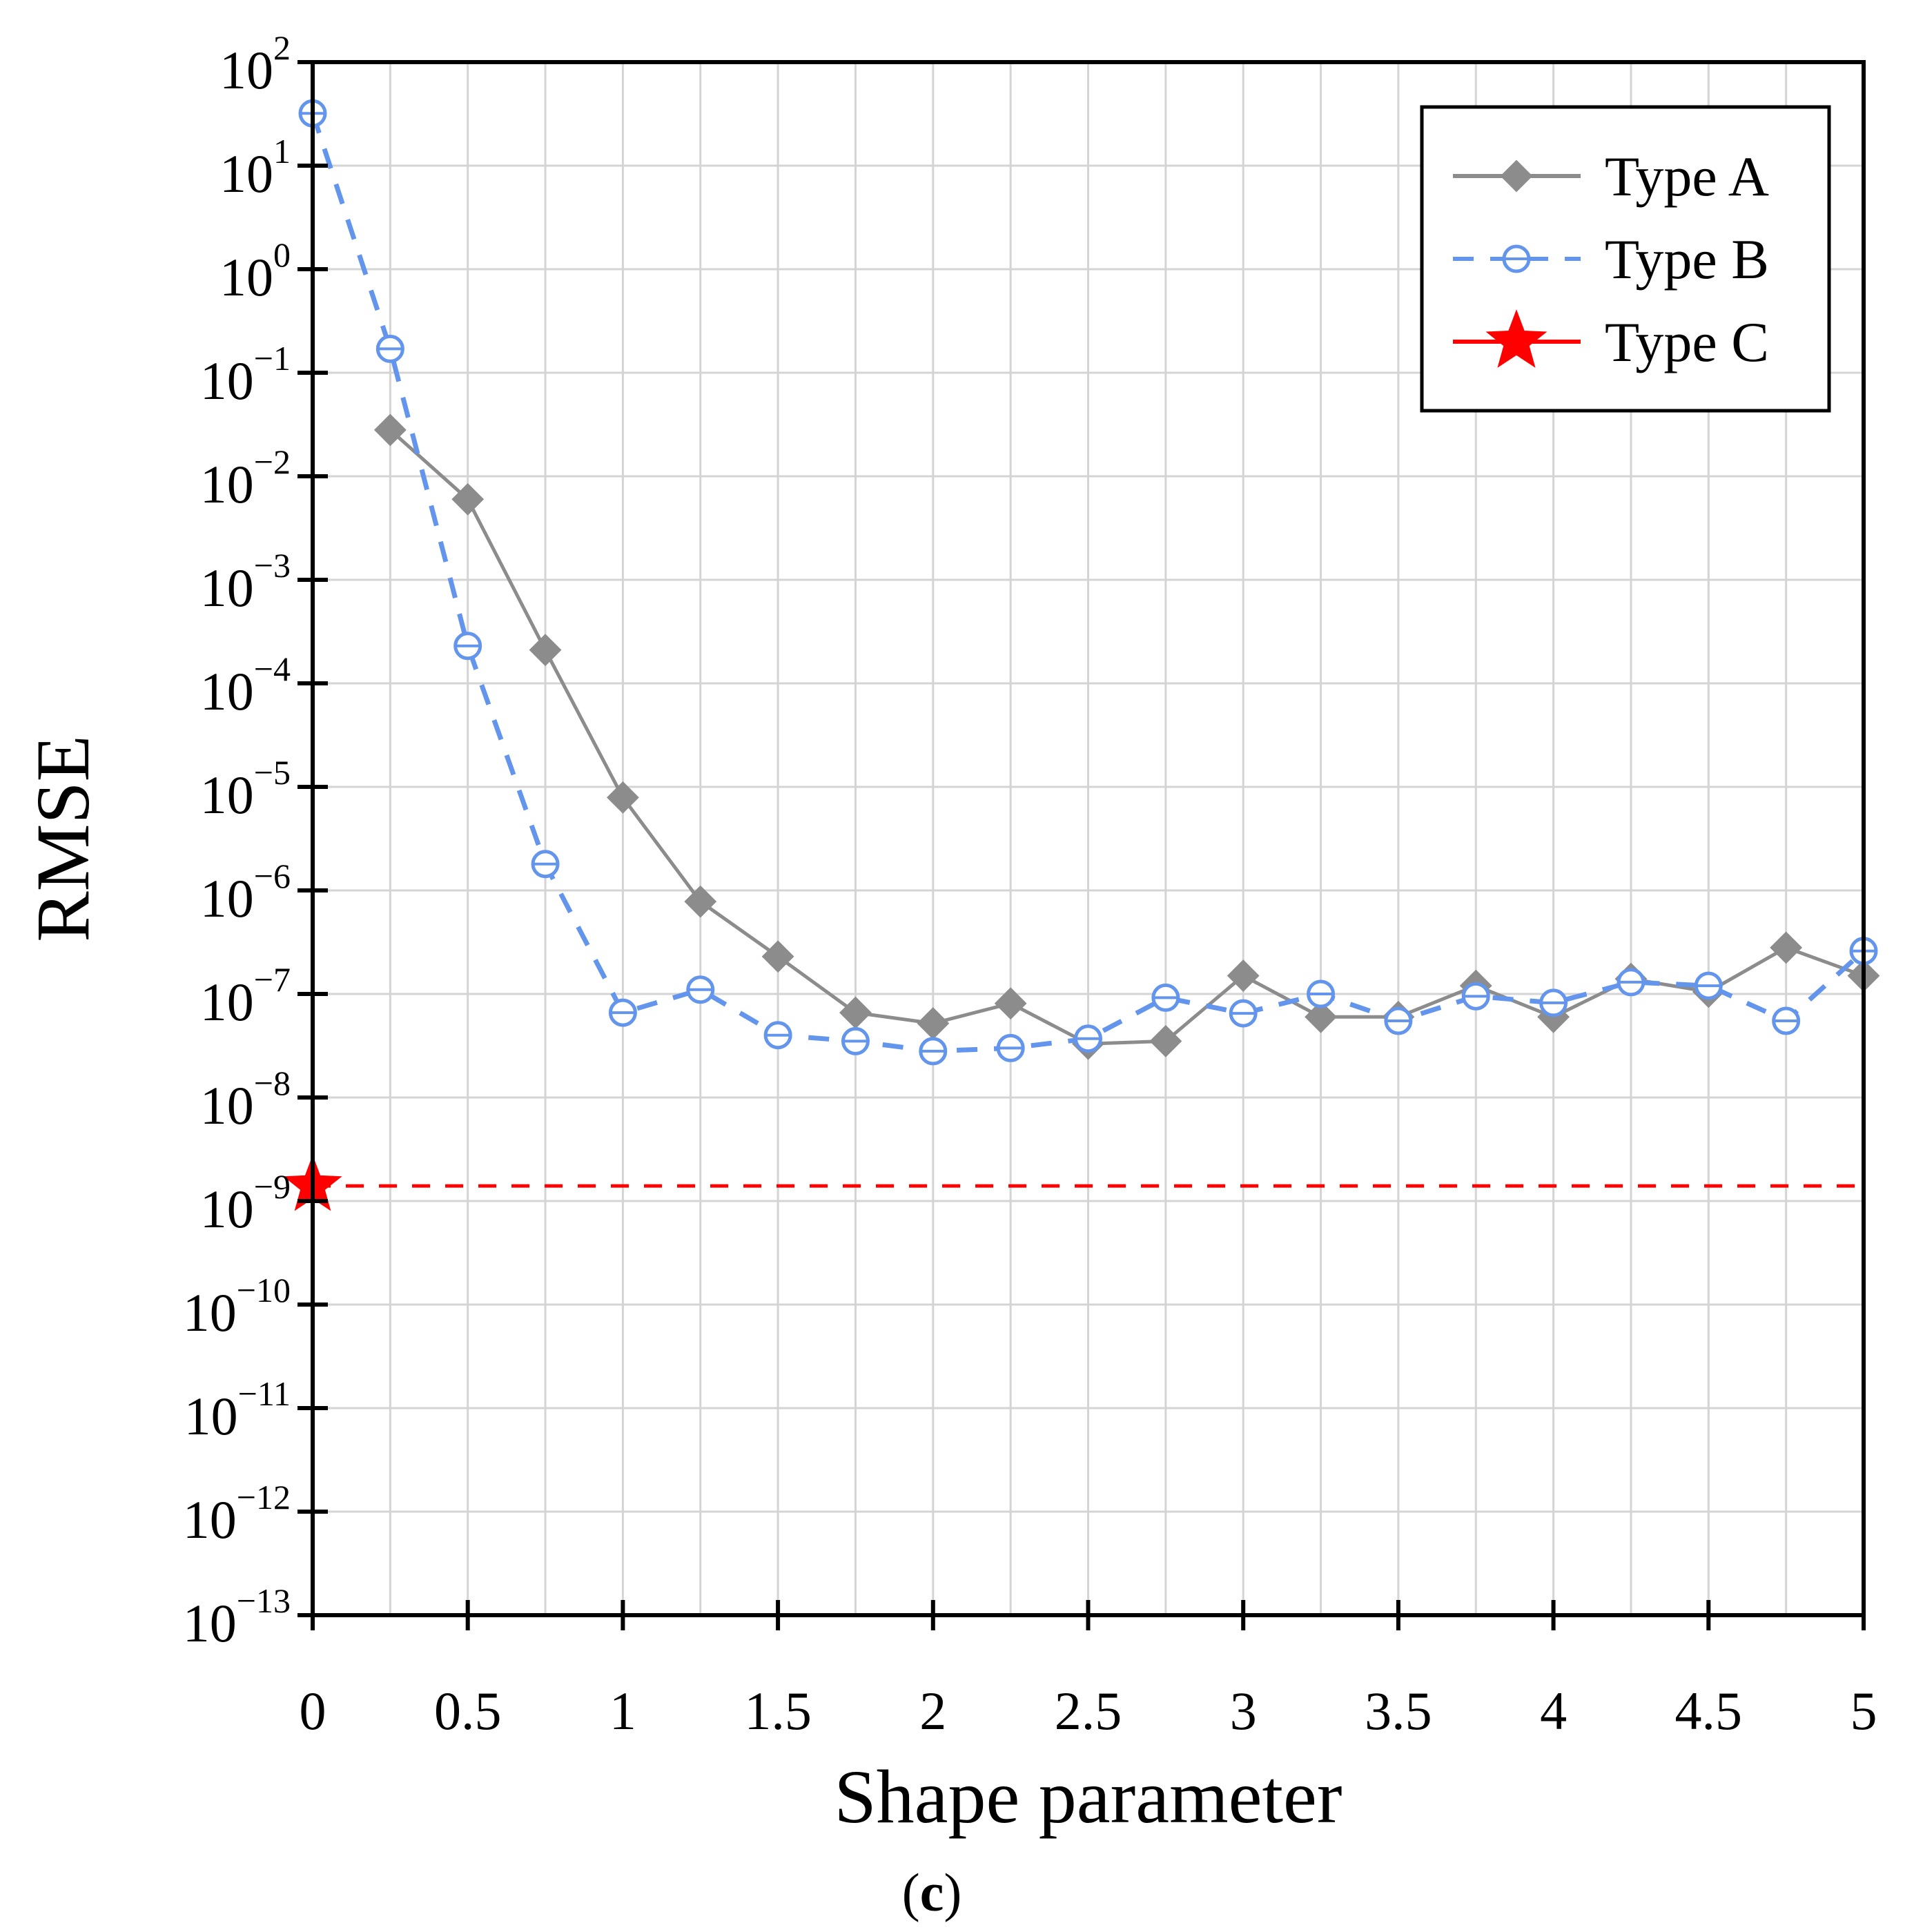 This screenshot has width=1914, height=1932. I want to click on legend-label: Type C, so click(1687, 342).